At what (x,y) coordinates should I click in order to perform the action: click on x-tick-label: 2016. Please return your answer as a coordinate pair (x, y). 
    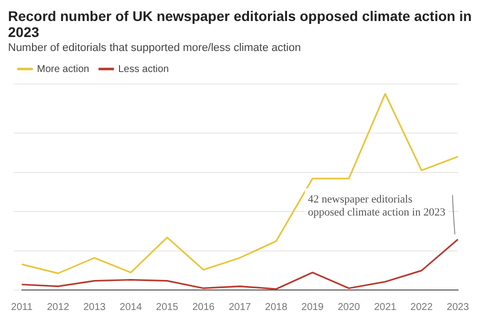
    Looking at the image, I should click on (204, 307).